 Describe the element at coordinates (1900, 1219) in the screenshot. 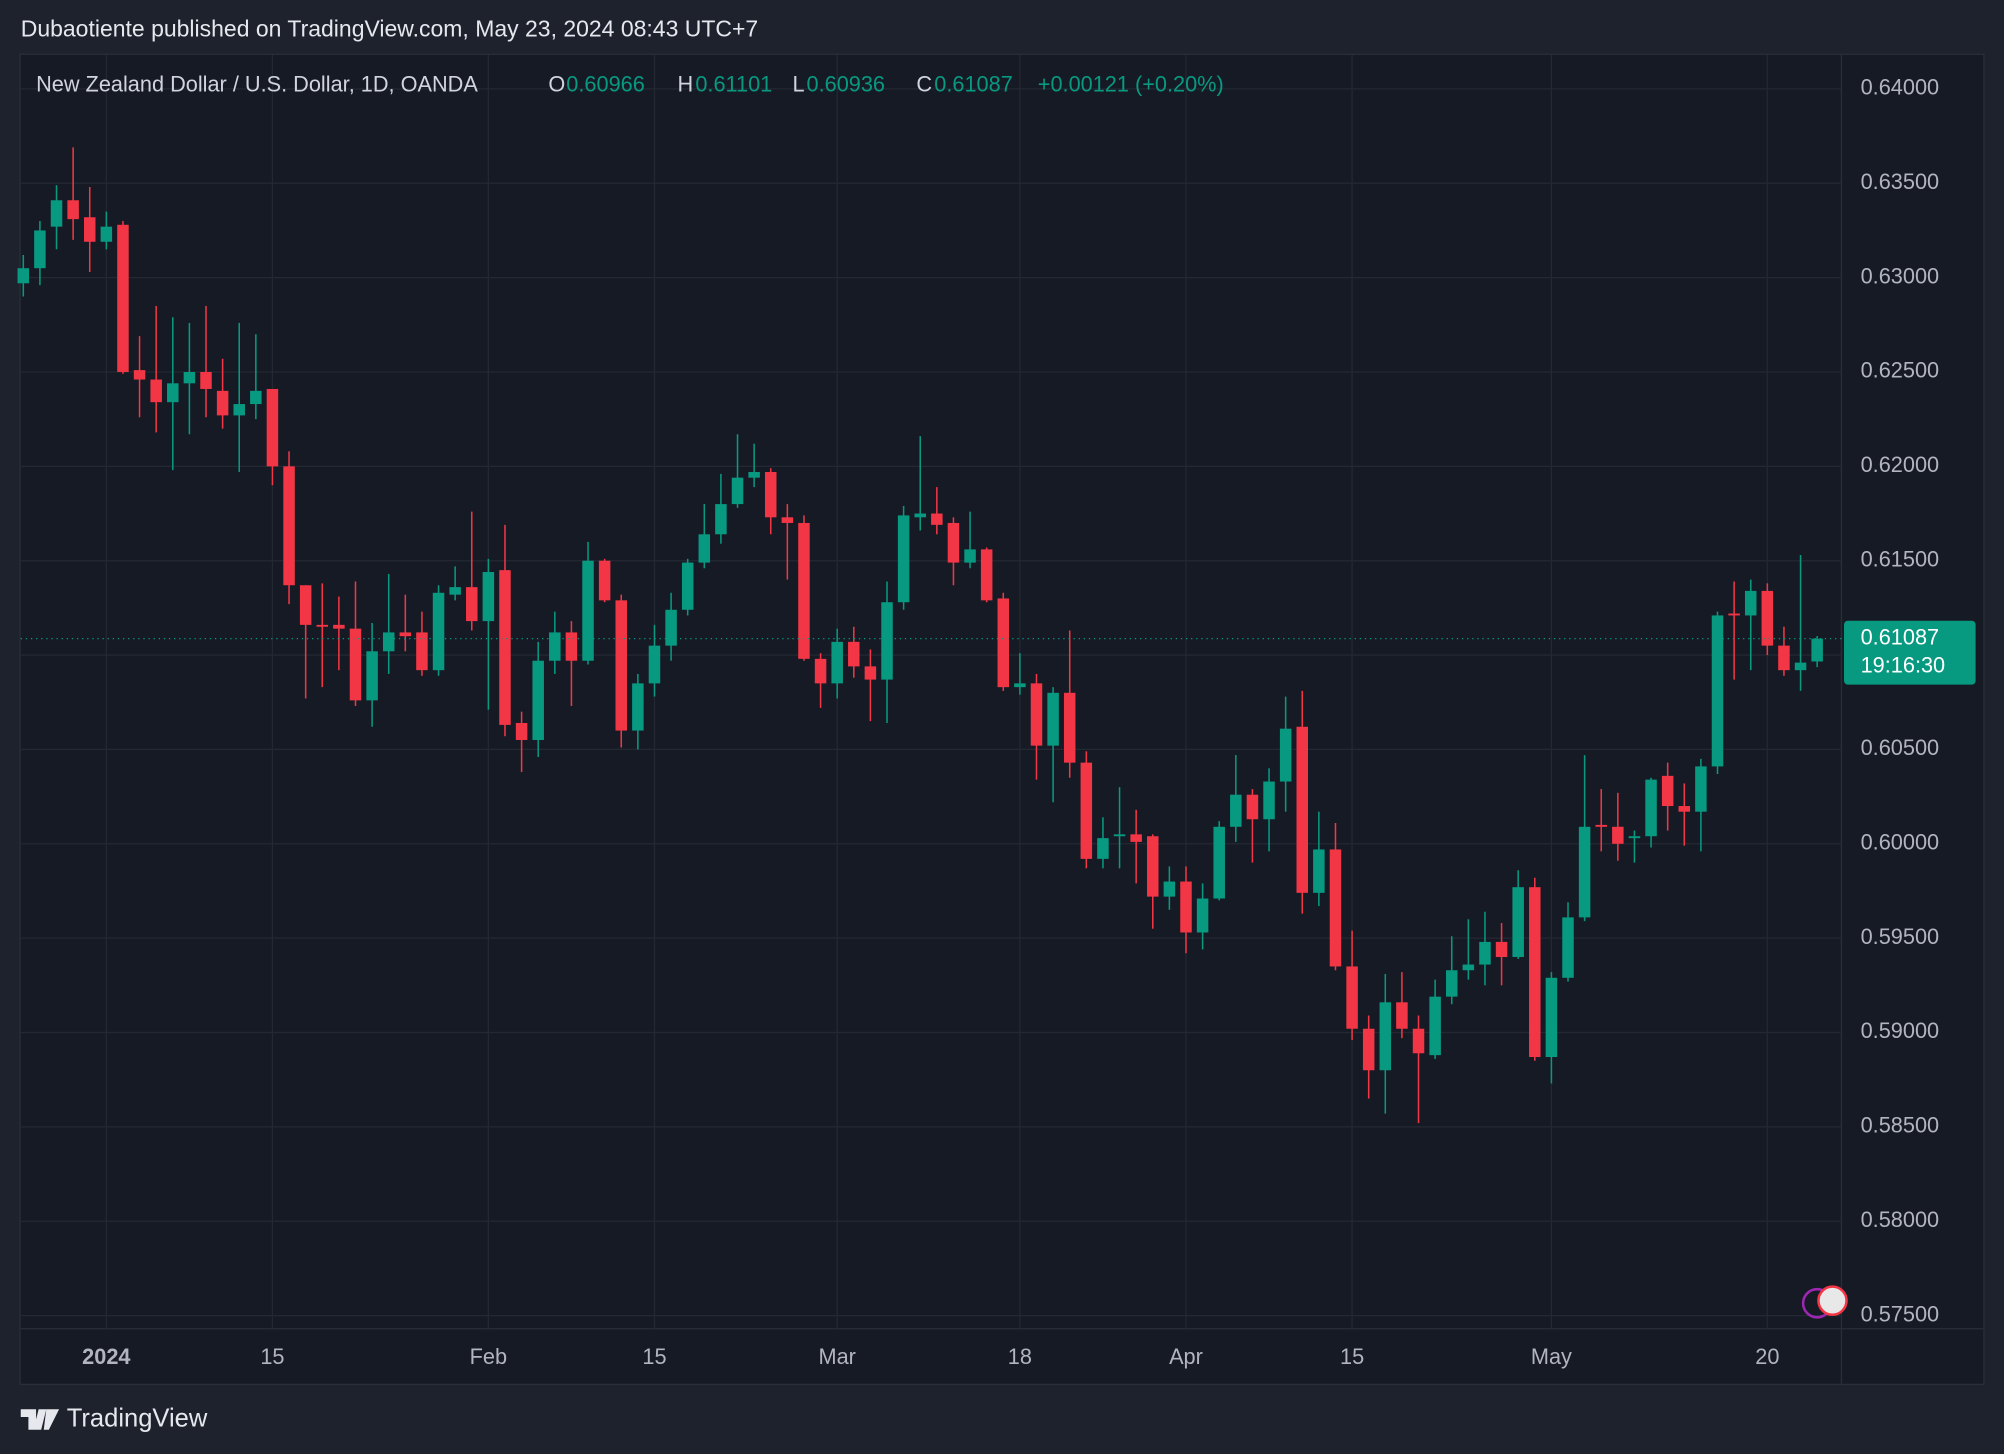

I see `y-tick-label: 0.58000` at that location.